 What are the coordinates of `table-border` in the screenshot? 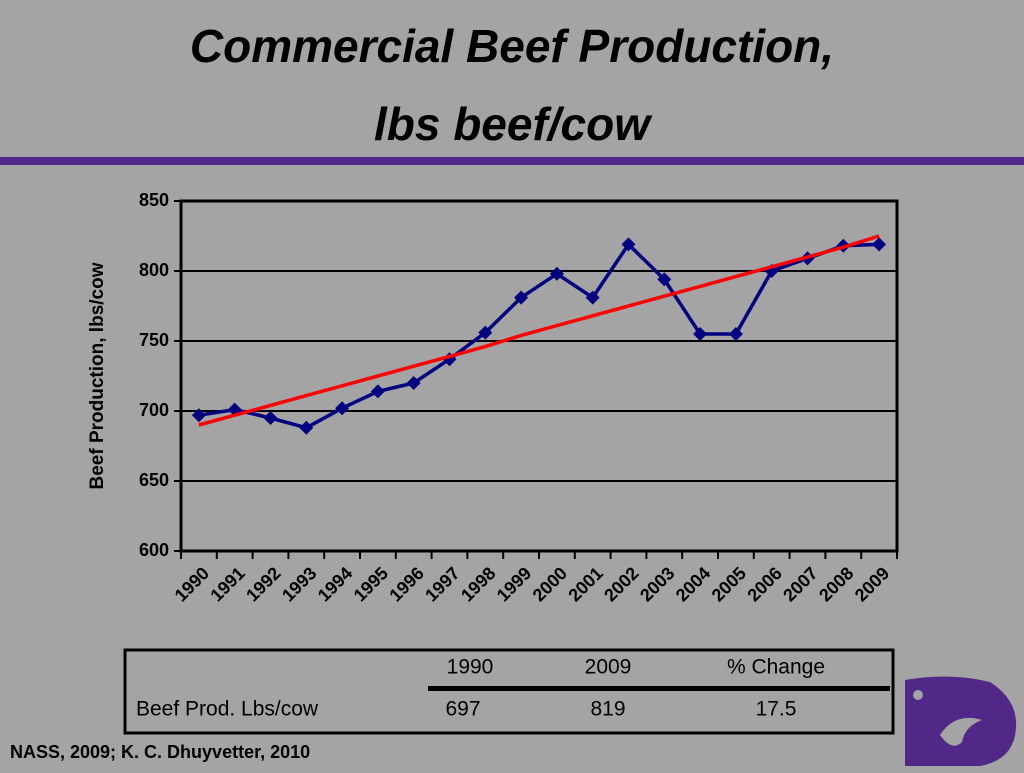 It's located at (509, 691).